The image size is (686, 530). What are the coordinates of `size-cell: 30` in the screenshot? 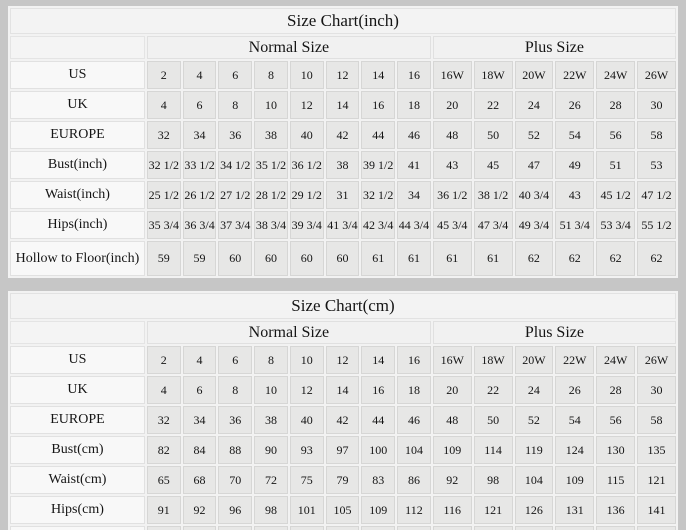 It's located at (656, 390).